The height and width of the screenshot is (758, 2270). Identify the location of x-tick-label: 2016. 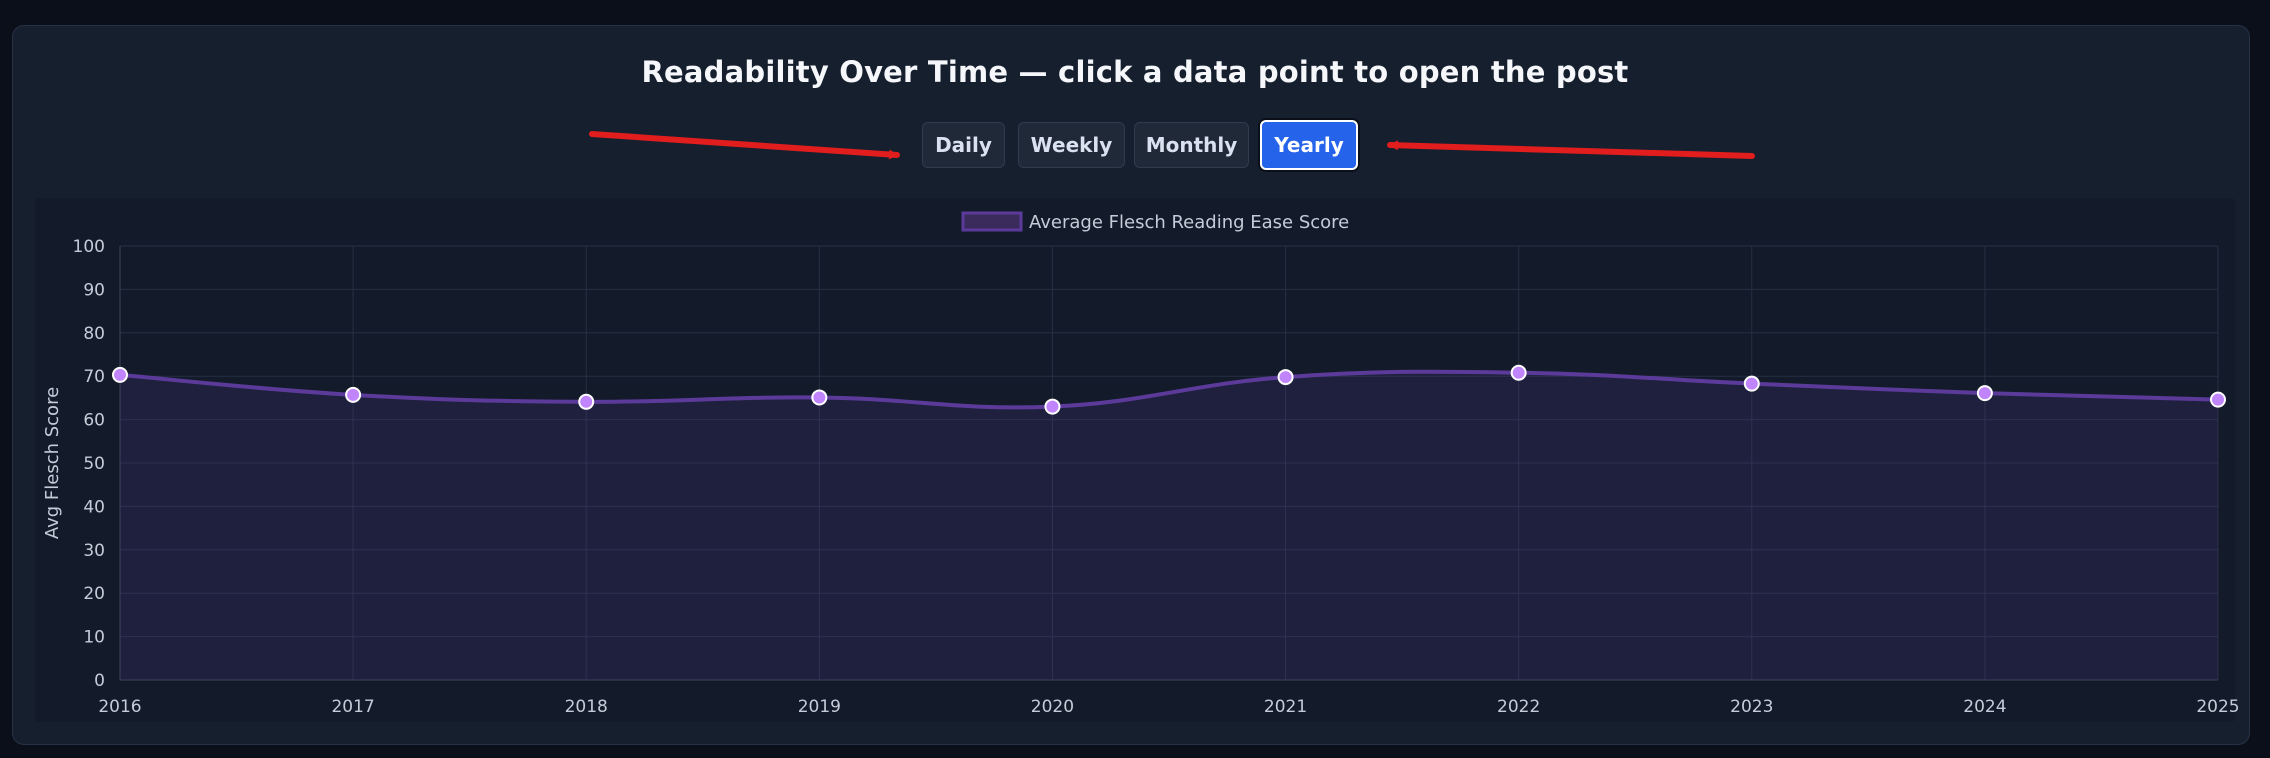
(119, 707).